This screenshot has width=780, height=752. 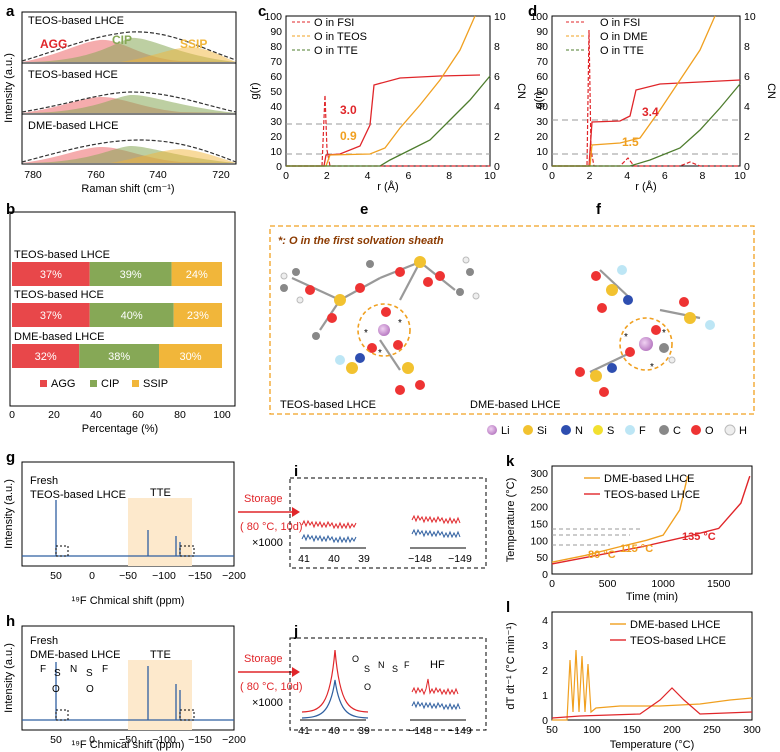 I want to click on c-ytick-right: 2, so click(x=497, y=137).